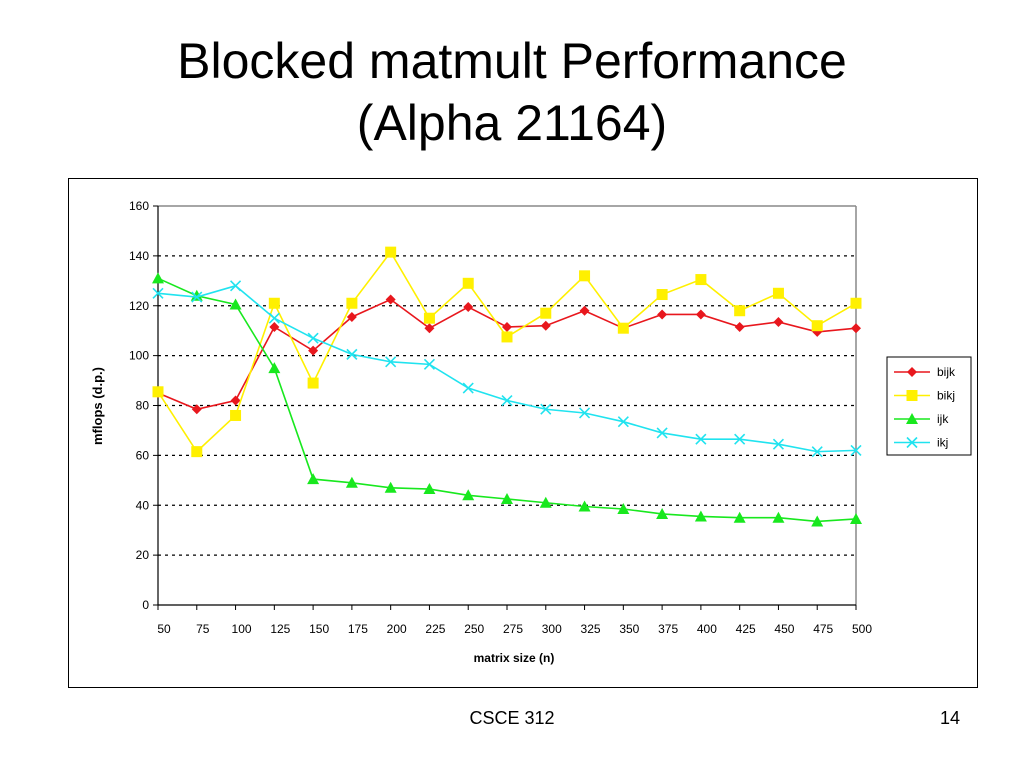 The height and width of the screenshot is (768, 1024). I want to click on legend: bijk bikj ijk ikj, so click(929, 406).